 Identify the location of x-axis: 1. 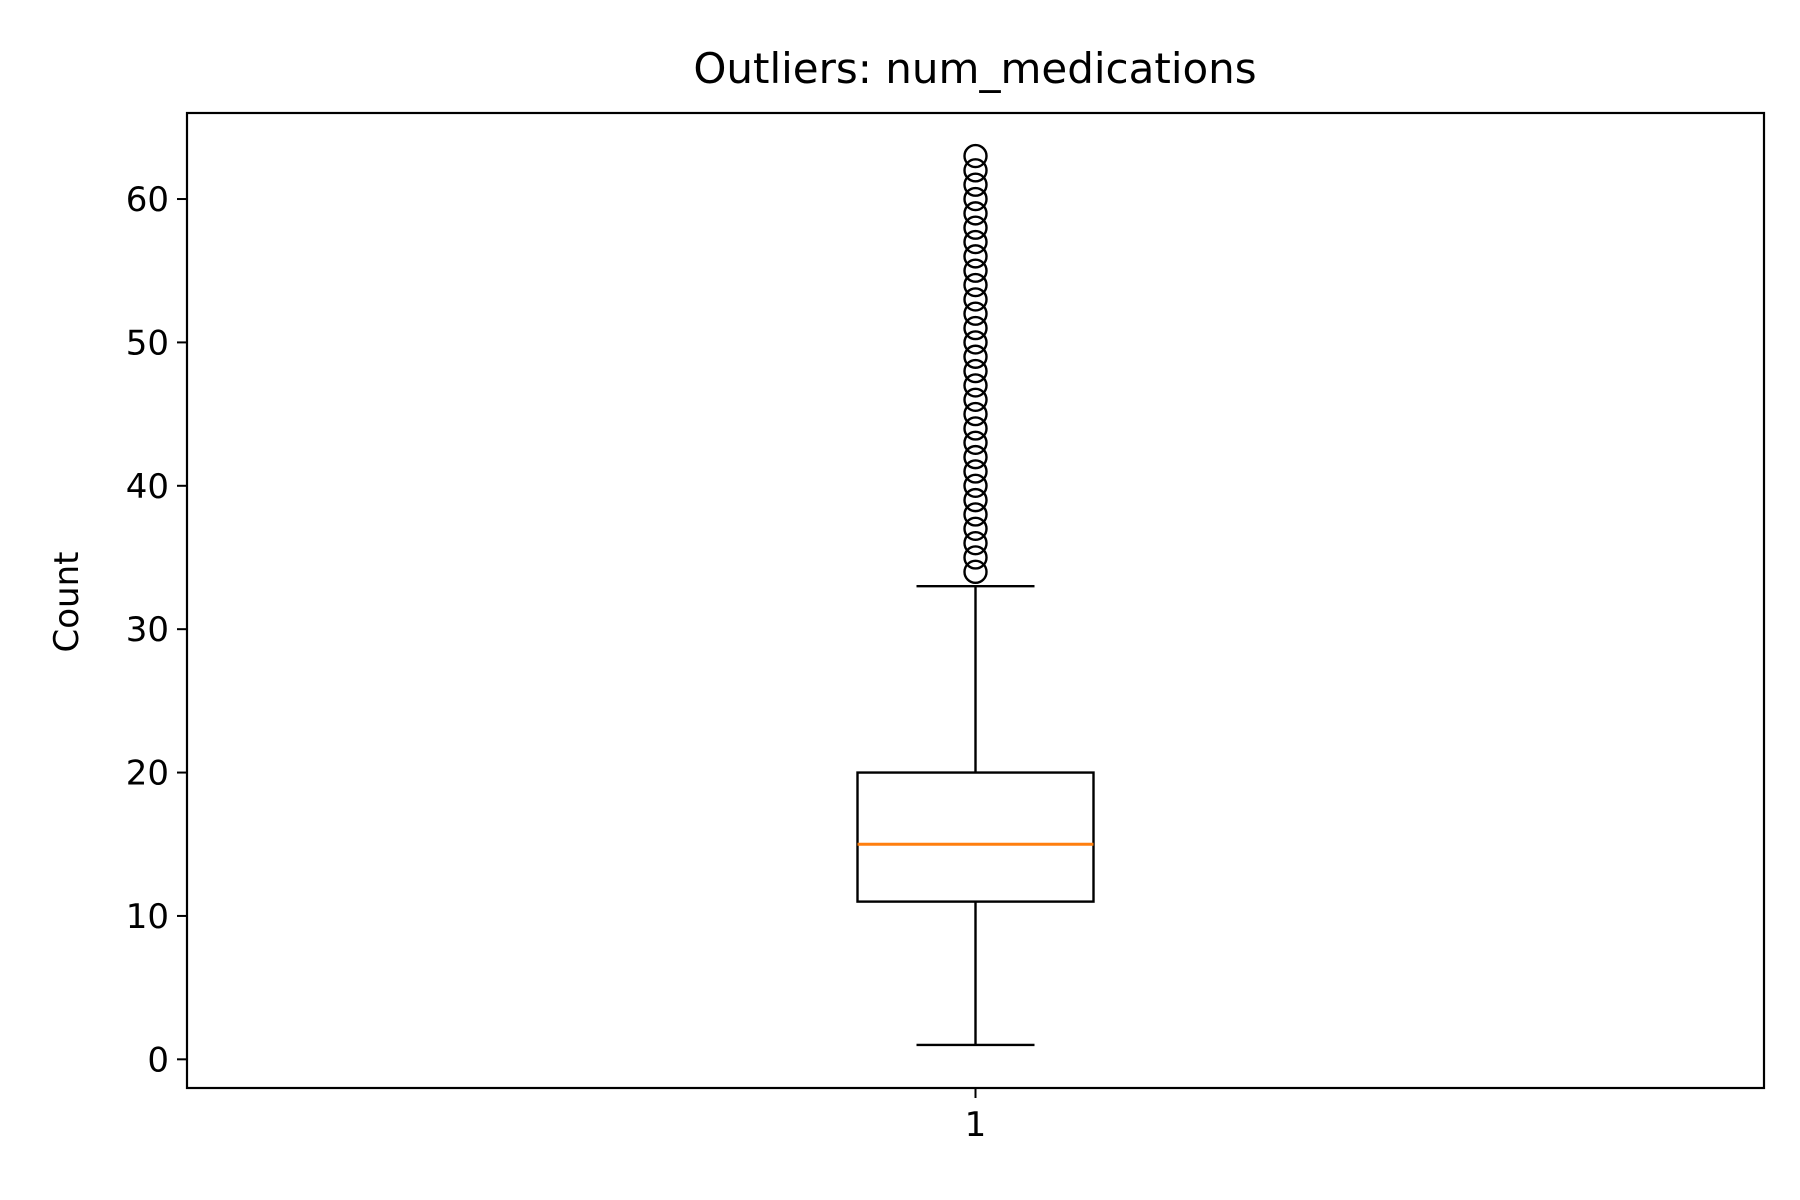
(976, 1116).